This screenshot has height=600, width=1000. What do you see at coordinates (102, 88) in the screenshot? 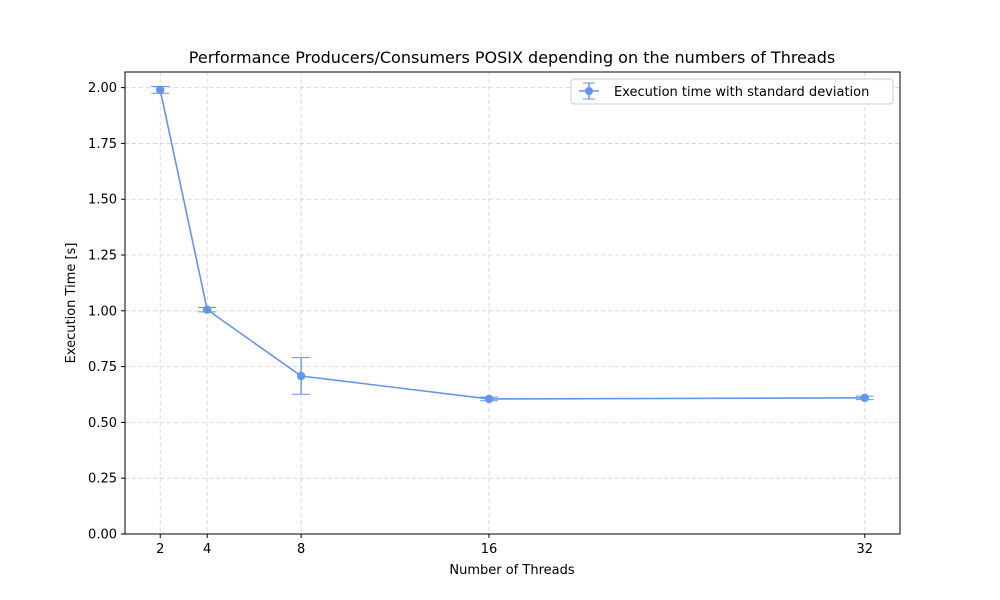
I see `y-tick-label: 2.00` at bounding box center [102, 88].